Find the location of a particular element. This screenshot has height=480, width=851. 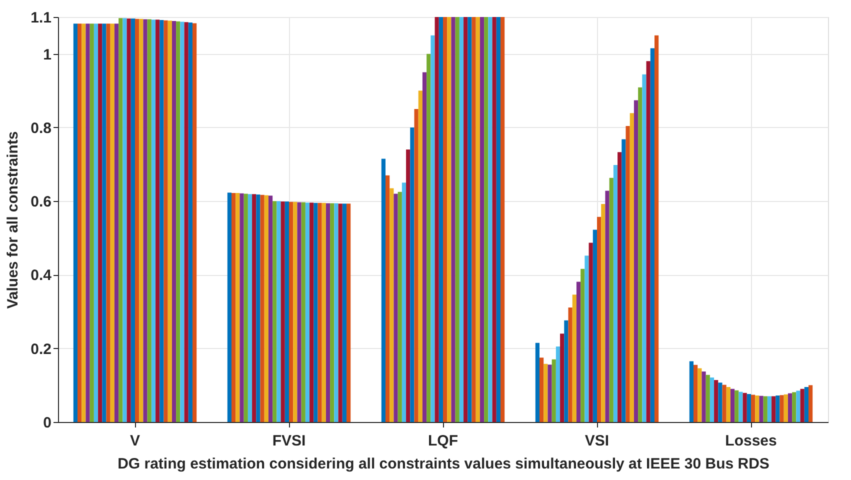

x-tick-label: Losses is located at coordinates (751, 441).